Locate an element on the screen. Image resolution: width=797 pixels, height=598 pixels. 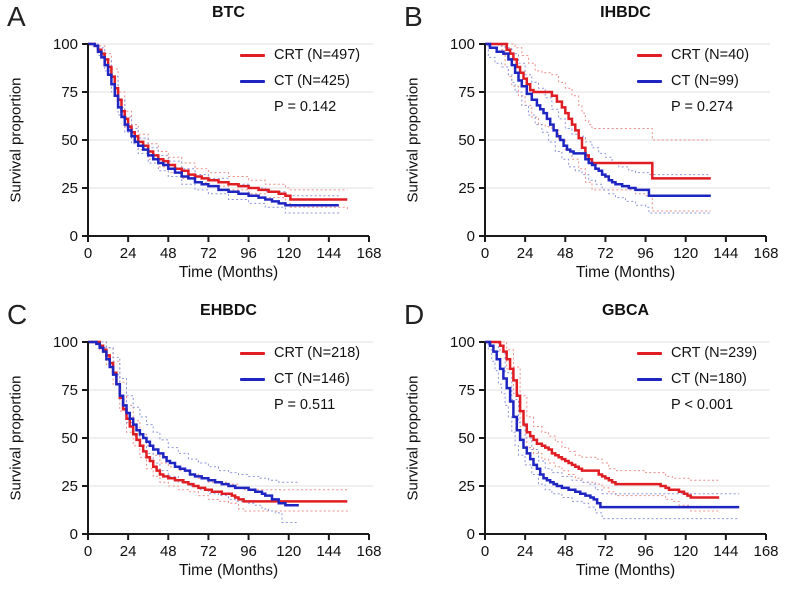
legend-row-ct: CT (N=146) is located at coordinates (300, 379).